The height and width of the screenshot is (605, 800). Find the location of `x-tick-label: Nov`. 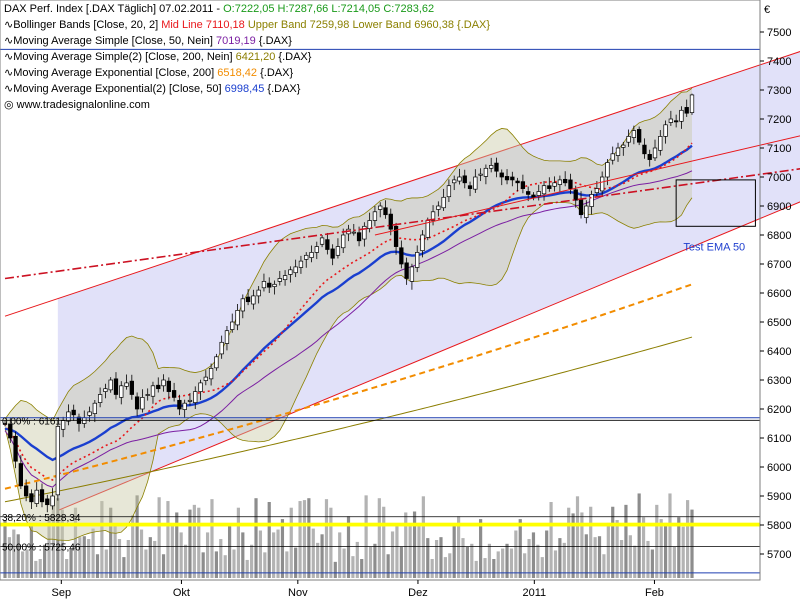

x-tick-label: Nov is located at coordinates (298, 593).